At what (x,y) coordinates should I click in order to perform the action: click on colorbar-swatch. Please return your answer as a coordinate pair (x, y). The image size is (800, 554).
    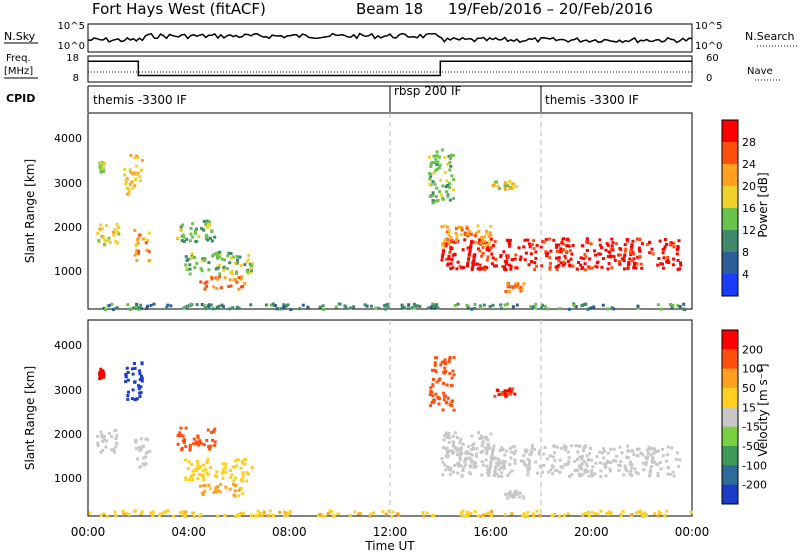
    Looking at the image, I should click on (730, 494).